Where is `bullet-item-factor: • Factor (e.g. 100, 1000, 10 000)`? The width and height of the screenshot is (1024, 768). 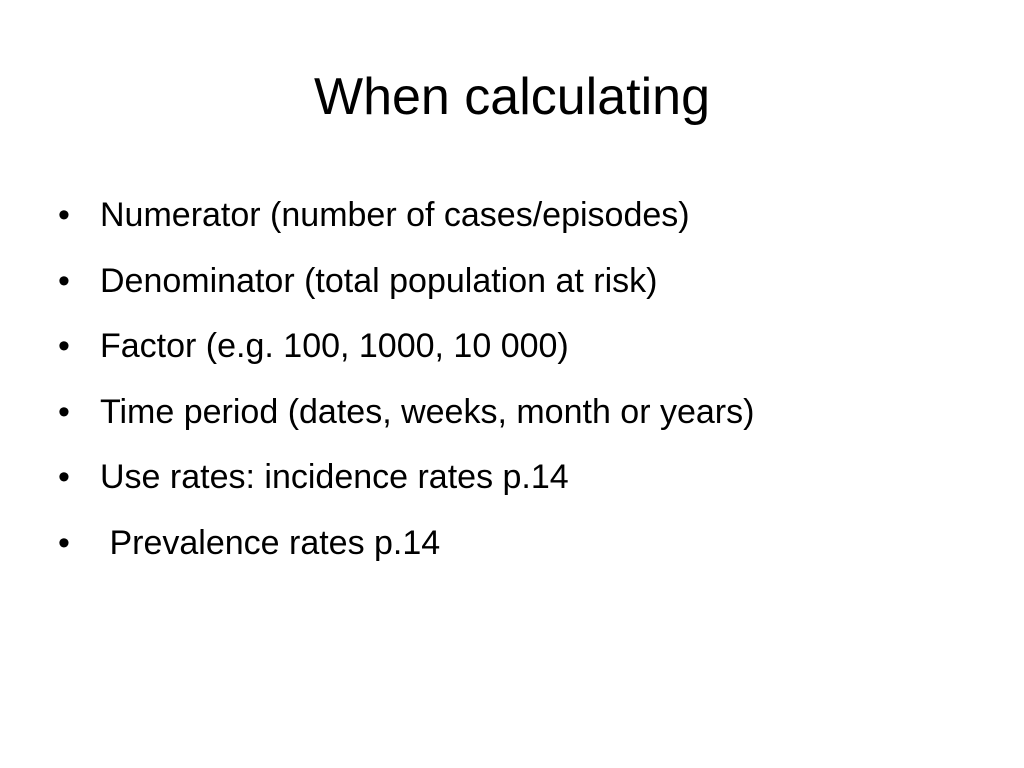
bullet-item-factor: • Factor (e.g. 100, 1000, 10 000) is located at coordinates (523, 354).